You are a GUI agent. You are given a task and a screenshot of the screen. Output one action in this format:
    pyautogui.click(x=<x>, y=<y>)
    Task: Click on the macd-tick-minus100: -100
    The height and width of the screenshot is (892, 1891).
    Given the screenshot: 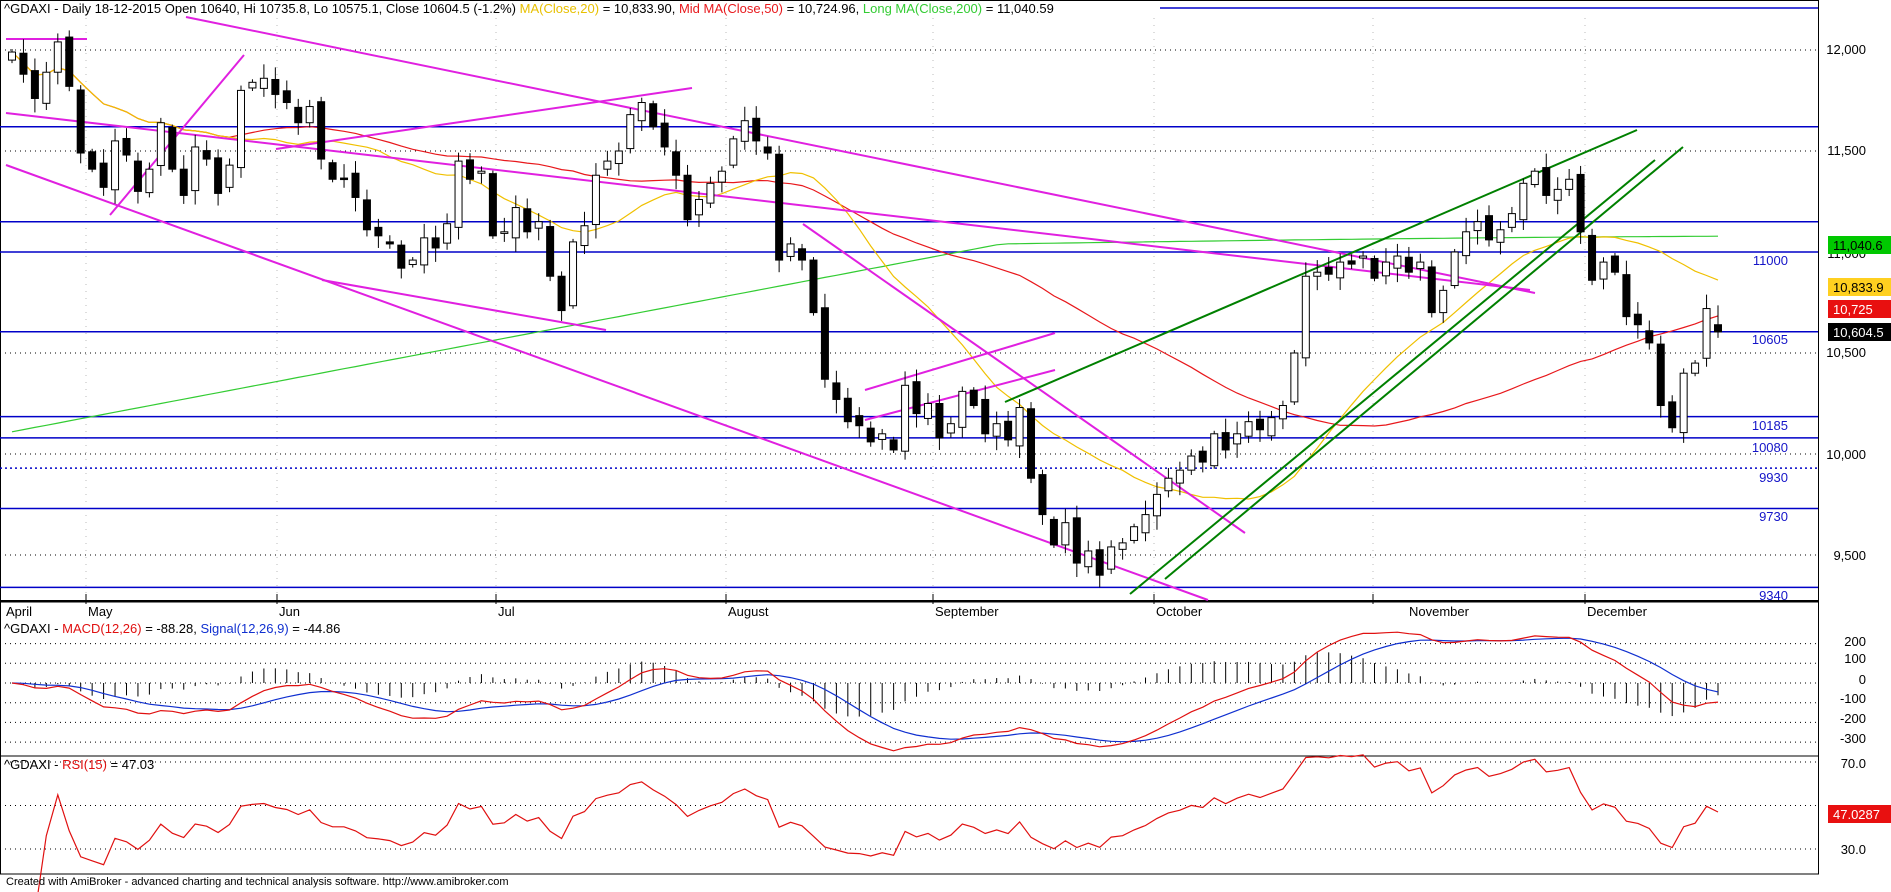 What is the action you would take?
    pyautogui.click(x=1853, y=698)
    